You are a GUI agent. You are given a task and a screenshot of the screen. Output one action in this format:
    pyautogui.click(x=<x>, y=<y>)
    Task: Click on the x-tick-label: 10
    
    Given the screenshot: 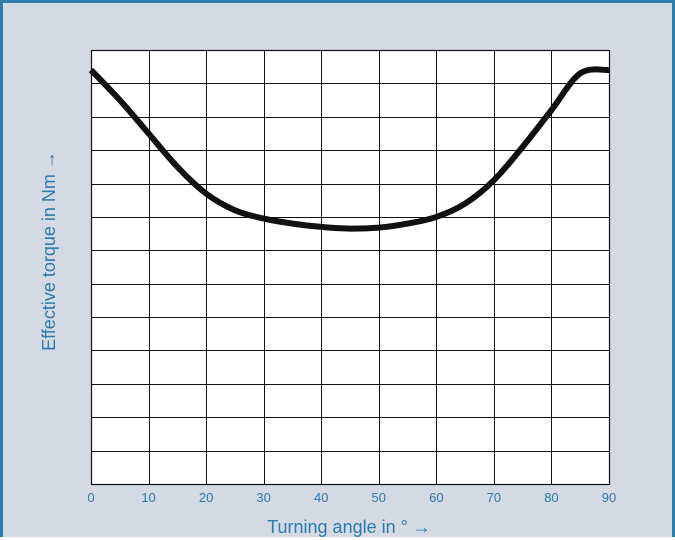 What is the action you would take?
    pyautogui.click(x=148, y=497)
    